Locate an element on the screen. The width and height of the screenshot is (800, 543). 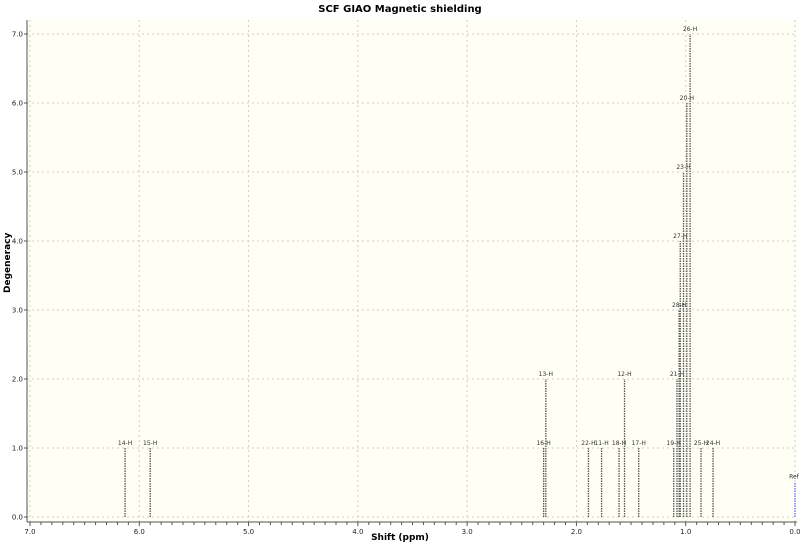
peak-label: 23-H is located at coordinates (683, 167).